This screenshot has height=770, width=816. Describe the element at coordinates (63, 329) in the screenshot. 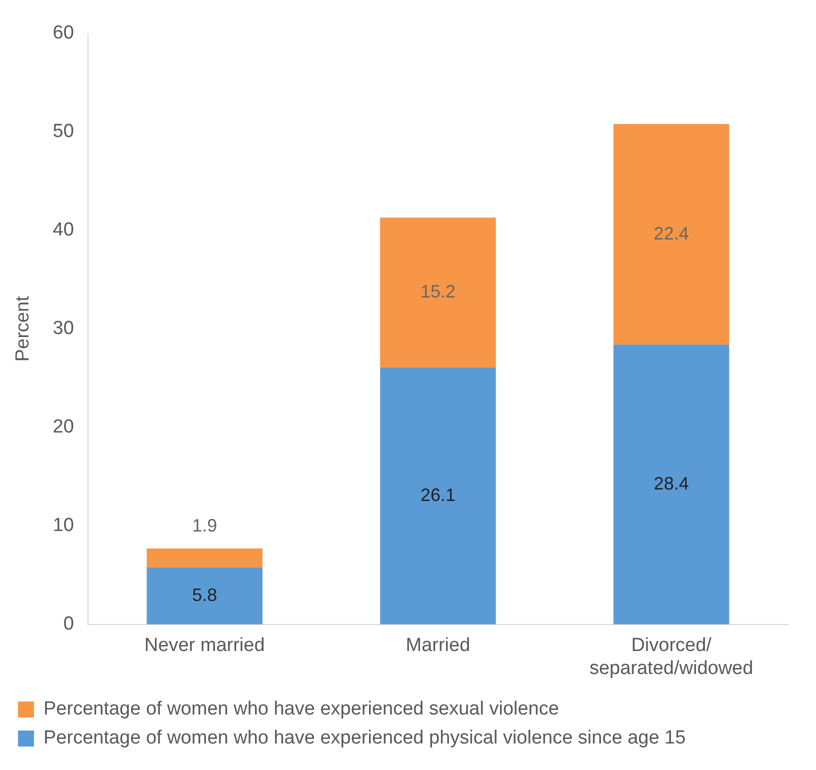

I see `y-tick-label: 30` at that location.